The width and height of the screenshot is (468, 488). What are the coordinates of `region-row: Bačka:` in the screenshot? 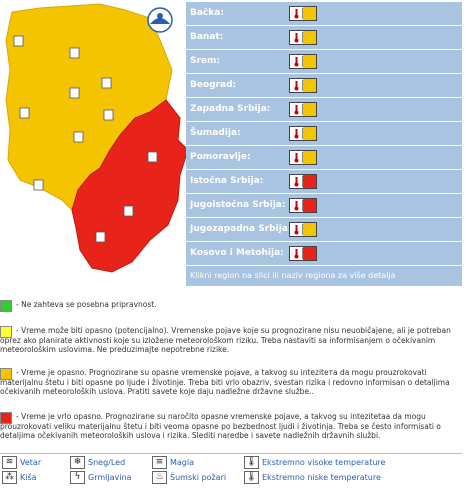 It's located at (324, 14).